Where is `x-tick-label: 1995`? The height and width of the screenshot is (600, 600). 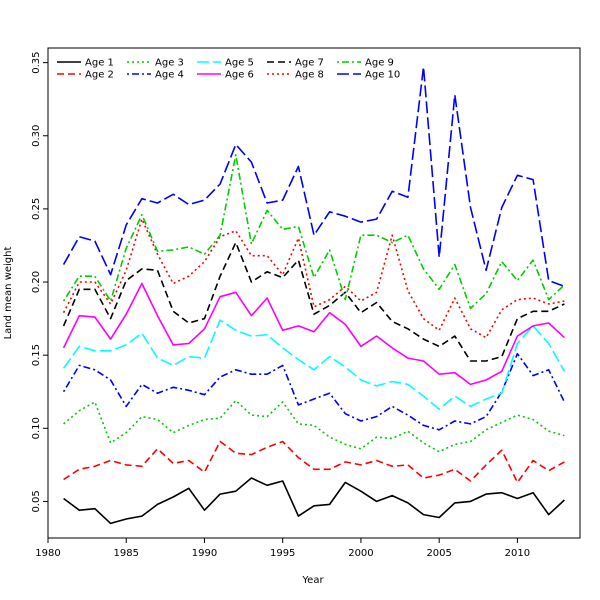
x-tick-label: 1995 is located at coordinates (282, 553).